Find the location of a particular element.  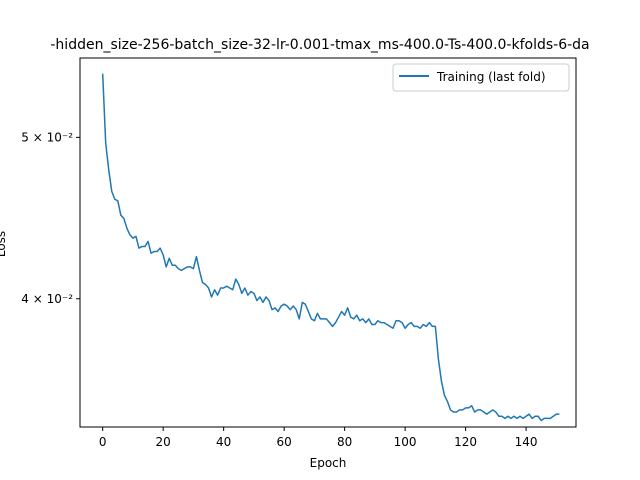

x-tick-label: 60 is located at coordinates (284, 442).